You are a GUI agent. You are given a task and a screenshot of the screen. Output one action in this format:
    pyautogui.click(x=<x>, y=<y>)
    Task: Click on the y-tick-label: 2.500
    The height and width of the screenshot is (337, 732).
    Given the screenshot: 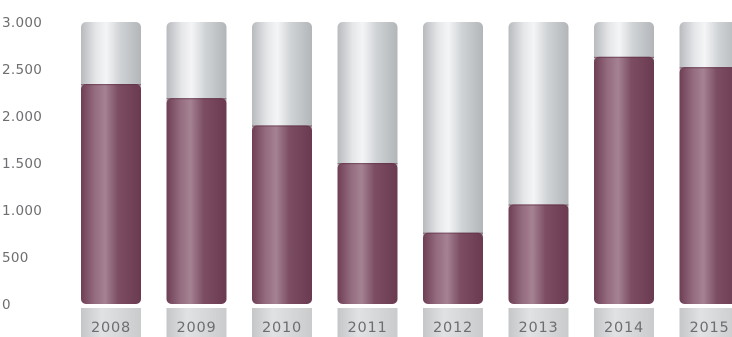 What is the action you would take?
    pyautogui.click(x=22, y=70)
    